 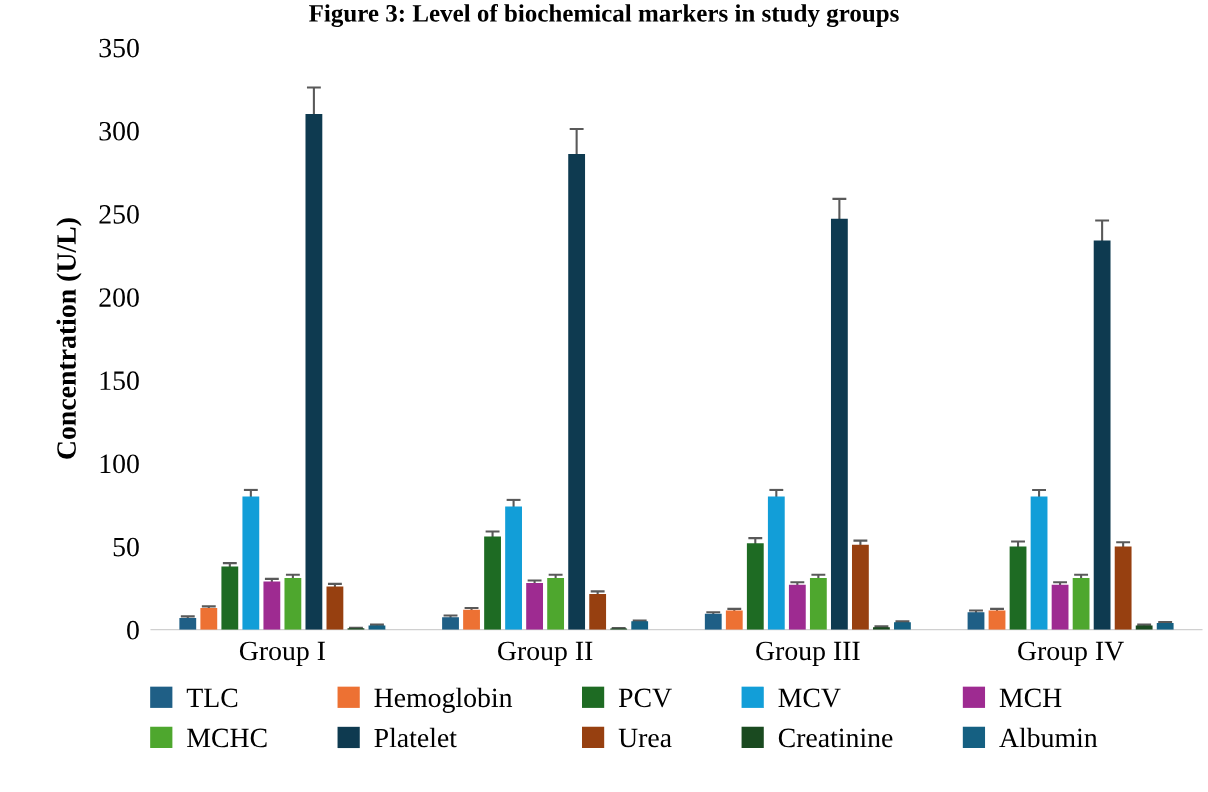 I want to click on y-tick-label: 150, so click(x=119, y=381).